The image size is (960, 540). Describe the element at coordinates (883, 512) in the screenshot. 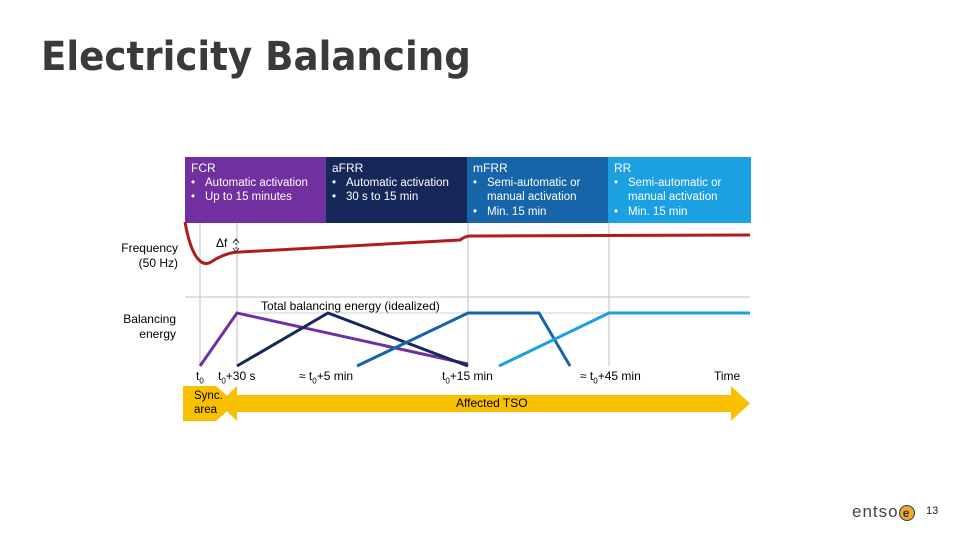

I see `entsoe-logo: entso e` at that location.